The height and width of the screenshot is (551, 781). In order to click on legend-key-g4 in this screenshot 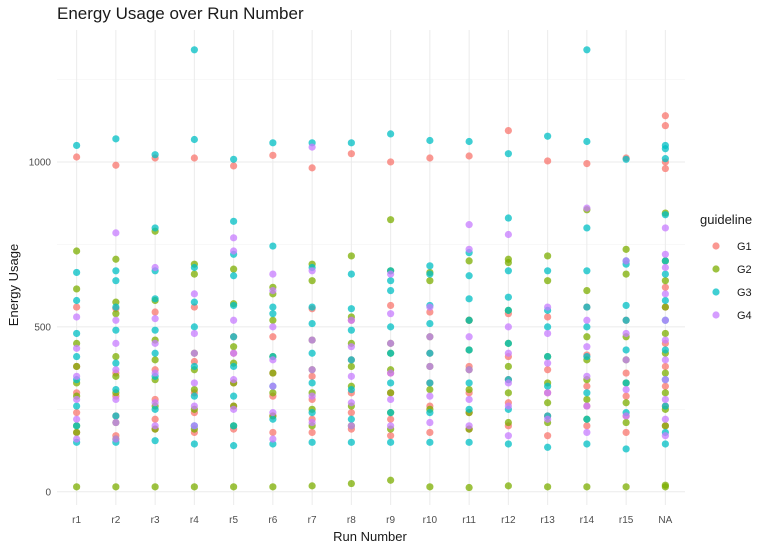, I will do `click(716, 315)`.